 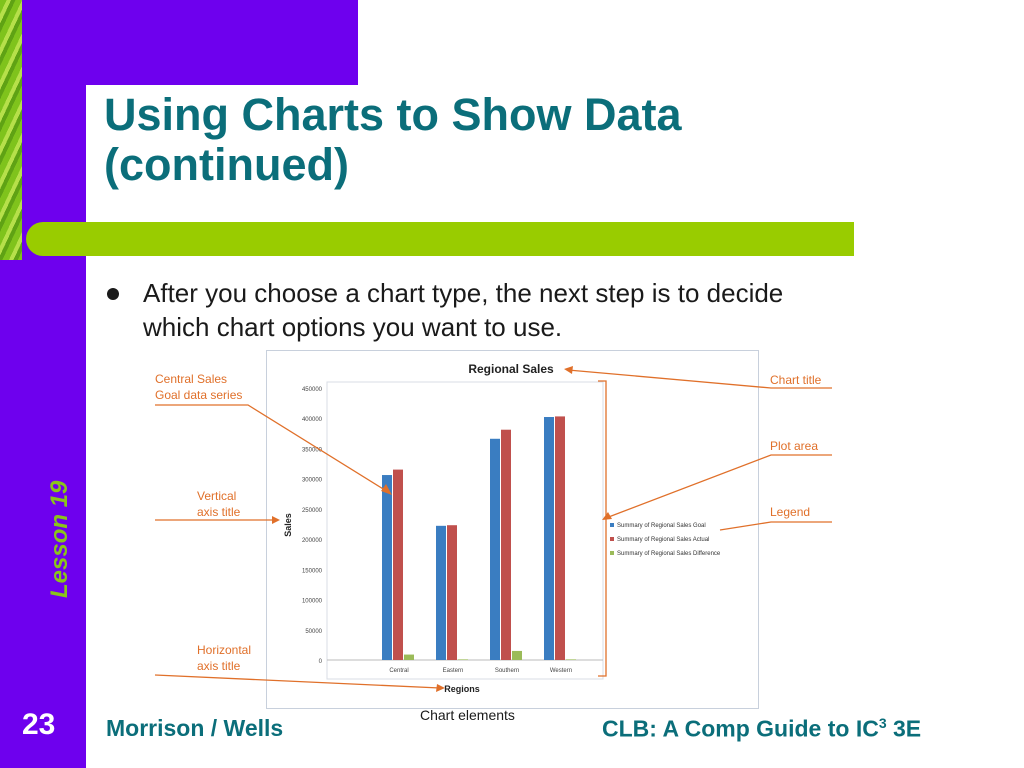 I want to click on arrowhead-title, so click(x=568, y=370).